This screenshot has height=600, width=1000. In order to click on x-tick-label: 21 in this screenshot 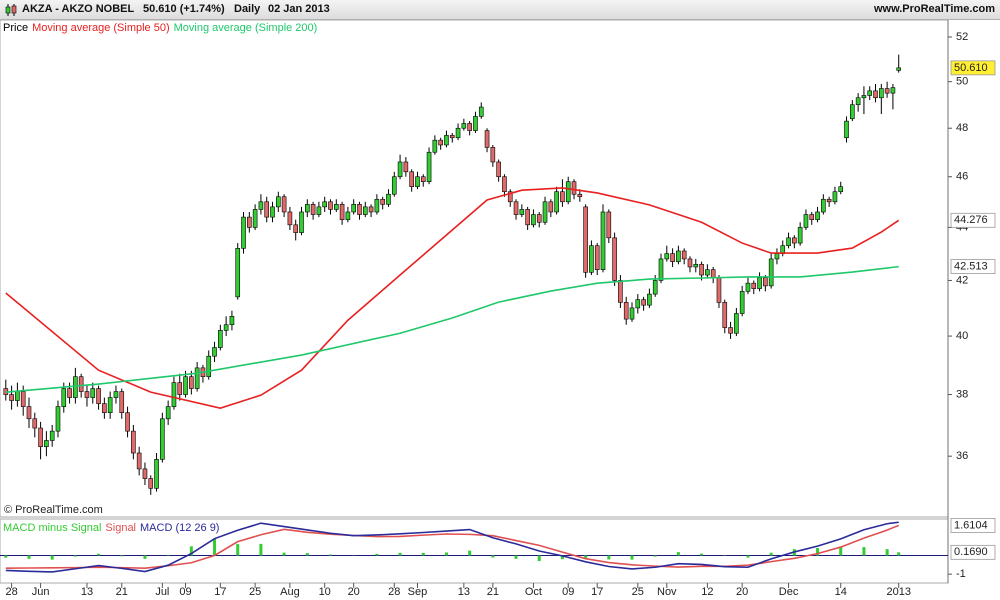, I will do `click(493, 592)`.